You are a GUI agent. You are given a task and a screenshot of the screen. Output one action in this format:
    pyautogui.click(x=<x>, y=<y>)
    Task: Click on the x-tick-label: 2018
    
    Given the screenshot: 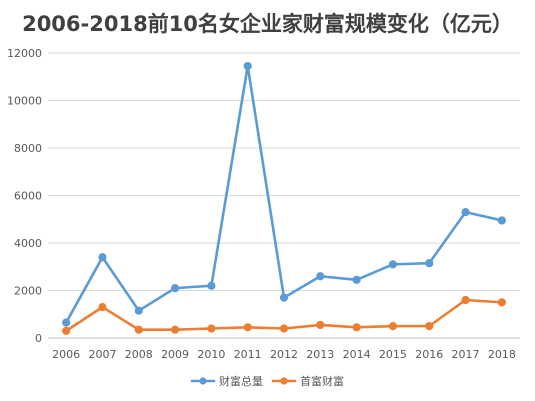 What is the action you would take?
    pyautogui.click(x=502, y=354)
    